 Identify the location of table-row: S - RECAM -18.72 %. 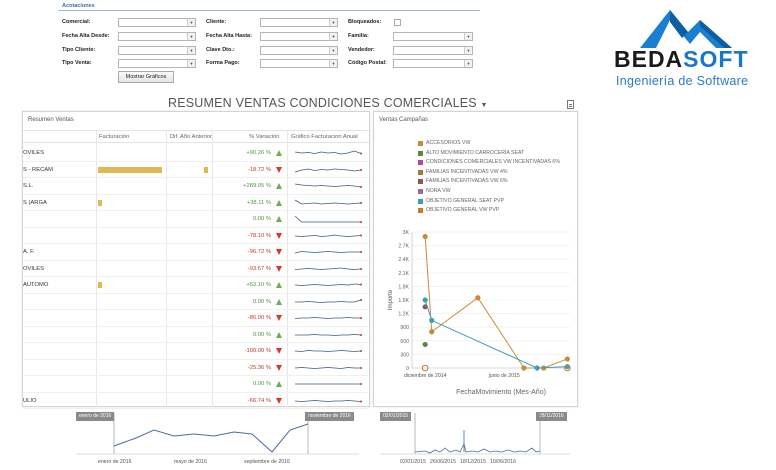
(196, 170).